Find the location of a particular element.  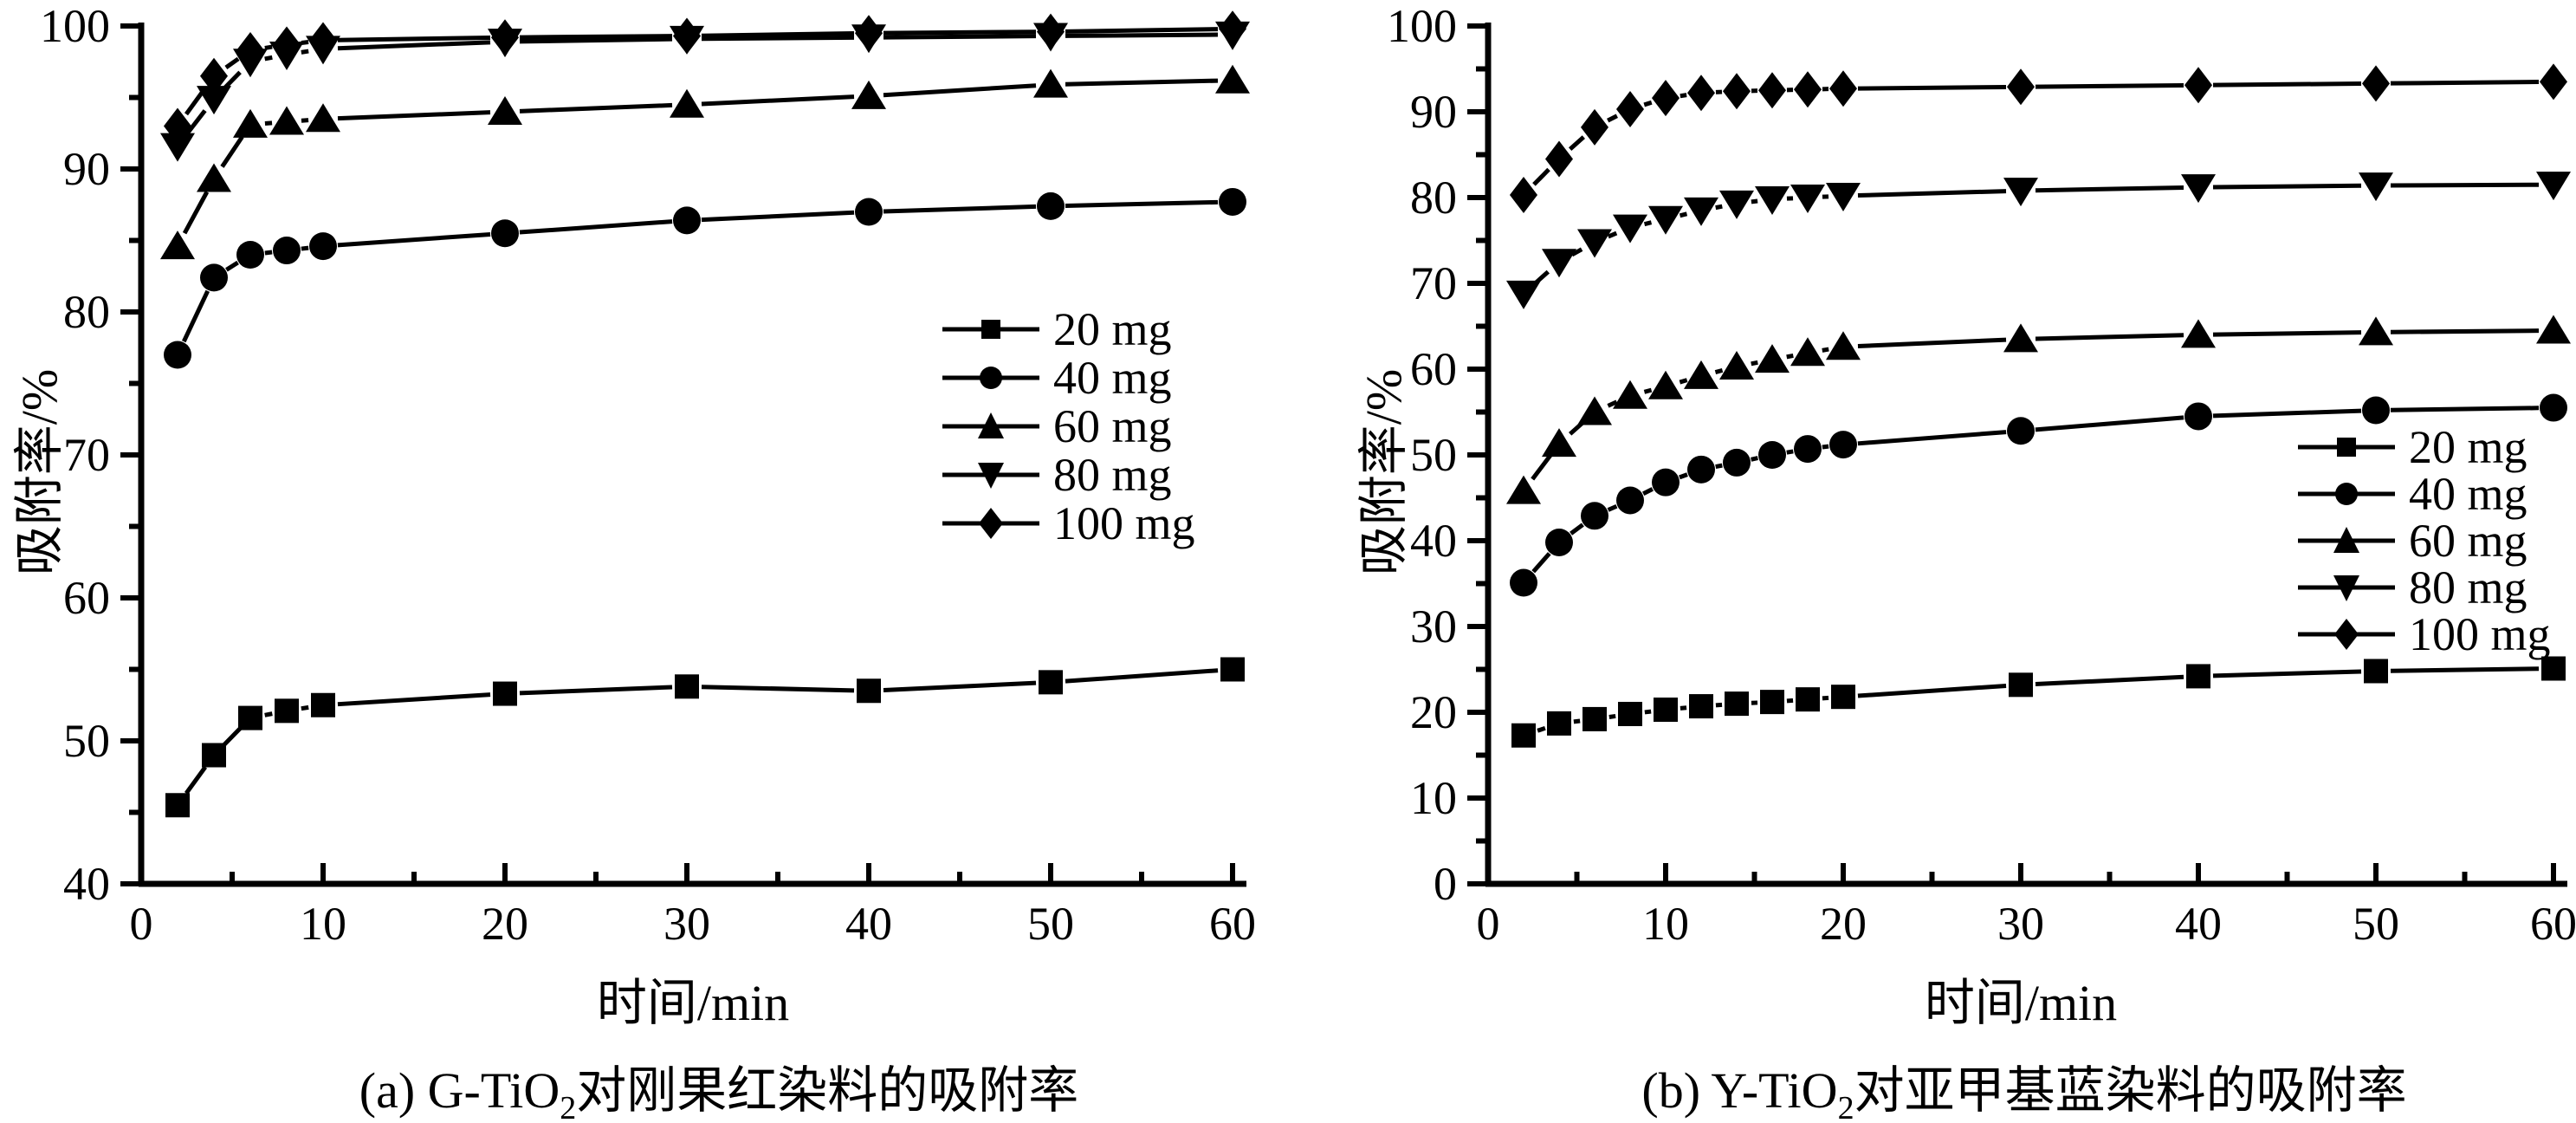

y-tick-label: 10 is located at coordinates (1433, 798).